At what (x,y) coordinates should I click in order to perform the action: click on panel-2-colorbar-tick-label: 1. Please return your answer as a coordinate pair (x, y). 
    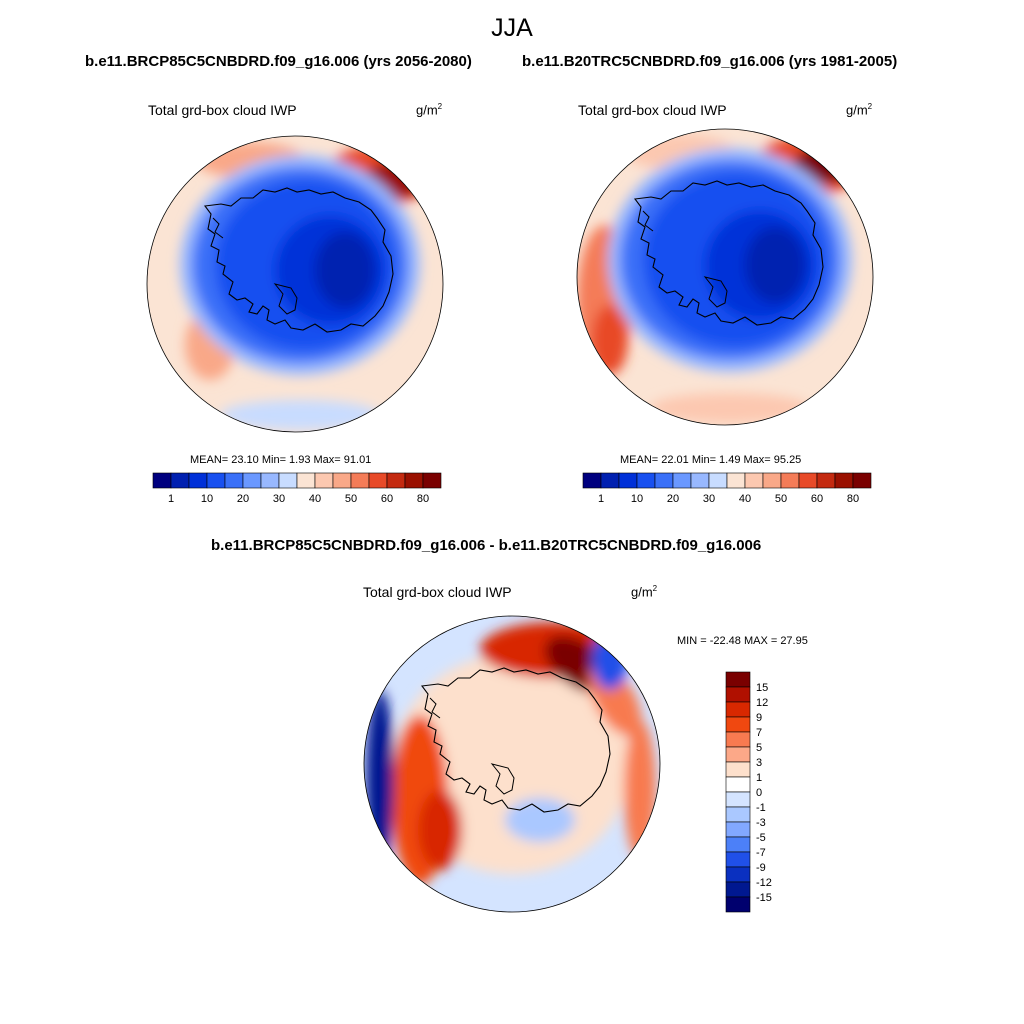
    Looking at the image, I should click on (601, 499).